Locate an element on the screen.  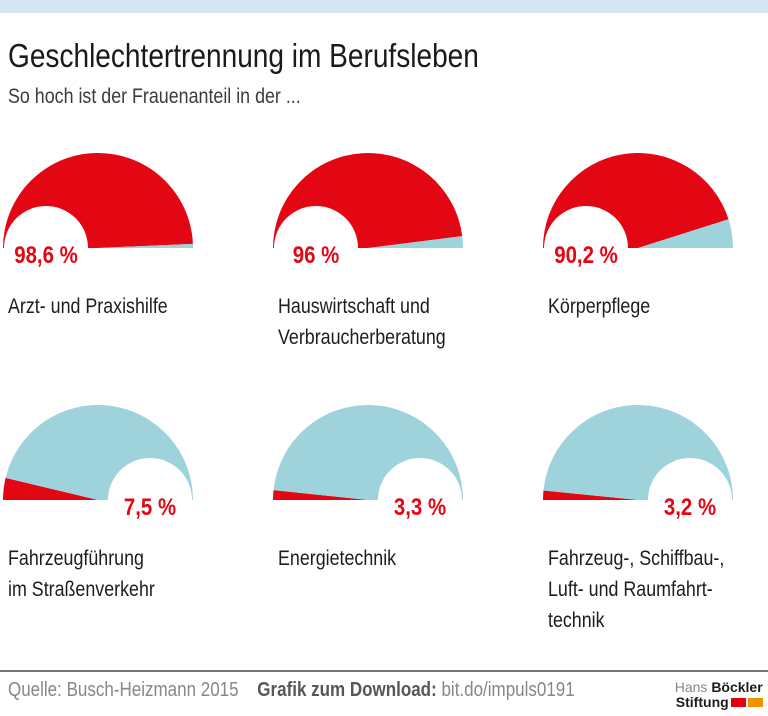
logo-line2: Stiftung is located at coordinates (719, 702).